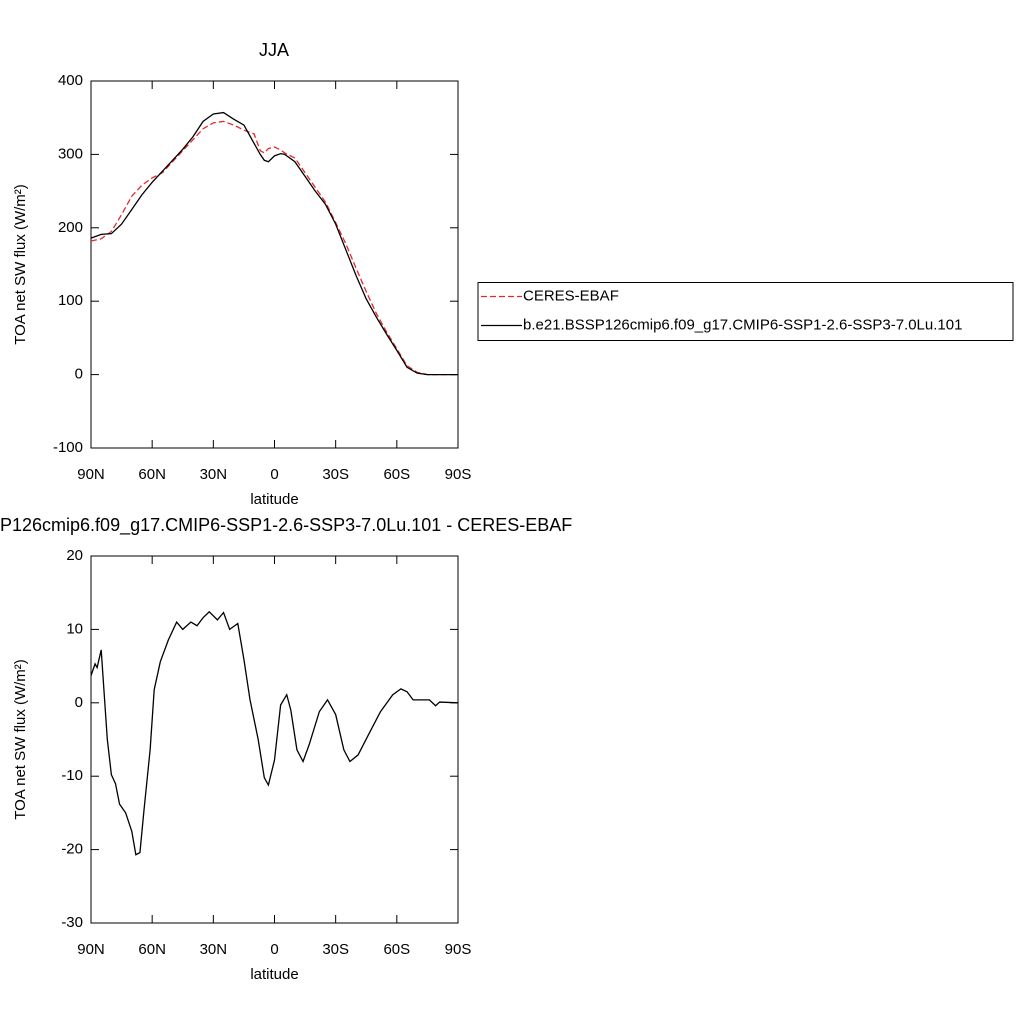 This screenshot has width=1024, height=1024. What do you see at coordinates (72, 922) in the screenshot?
I see `y-tick-label: -30` at bounding box center [72, 922].